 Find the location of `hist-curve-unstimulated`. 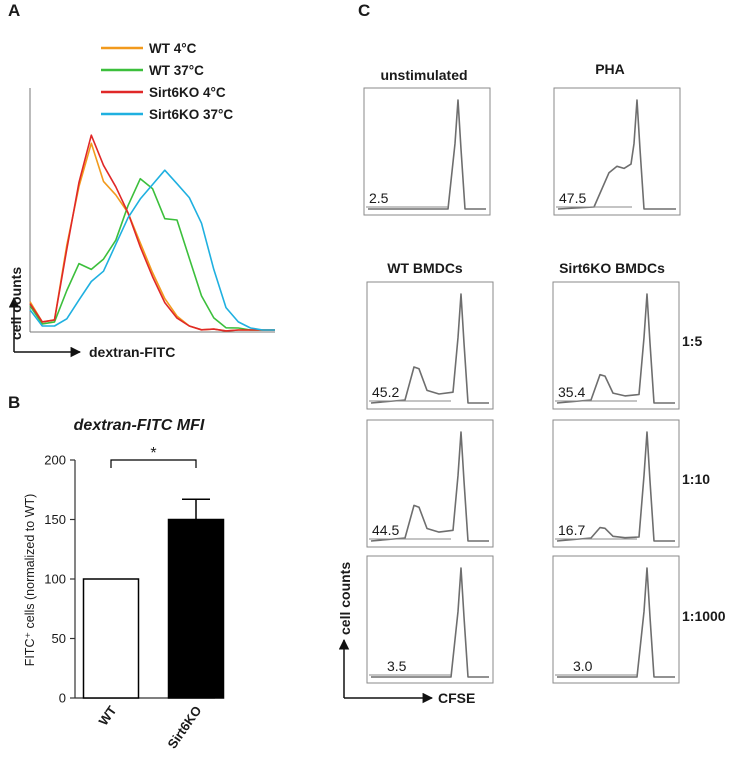

hist-curve-unstimulated is located at coordinates (427, 154).